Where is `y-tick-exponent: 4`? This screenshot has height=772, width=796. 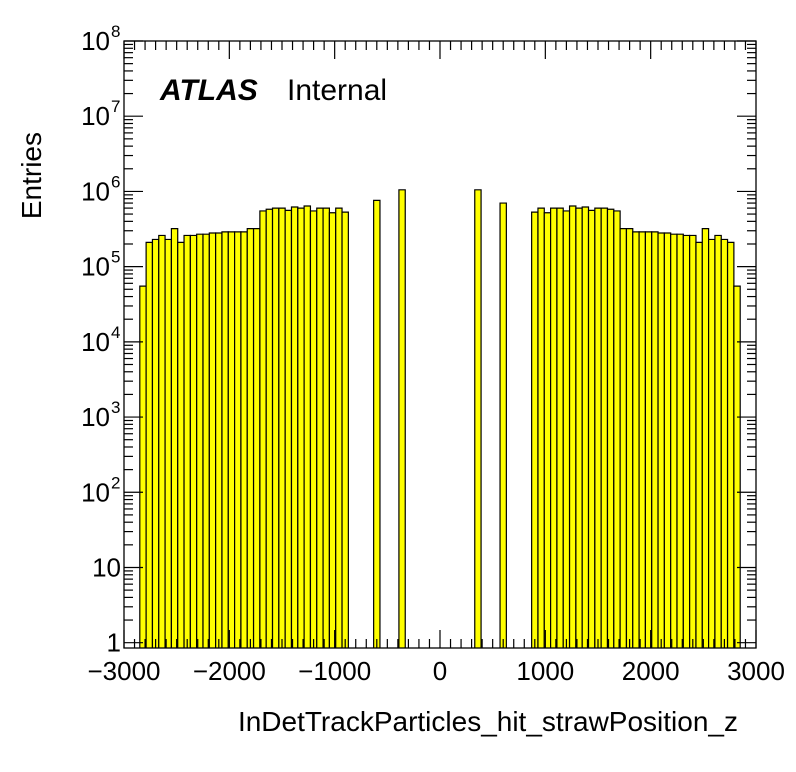 y-tick-exponent: 4 is located at coordinates (115, 332).